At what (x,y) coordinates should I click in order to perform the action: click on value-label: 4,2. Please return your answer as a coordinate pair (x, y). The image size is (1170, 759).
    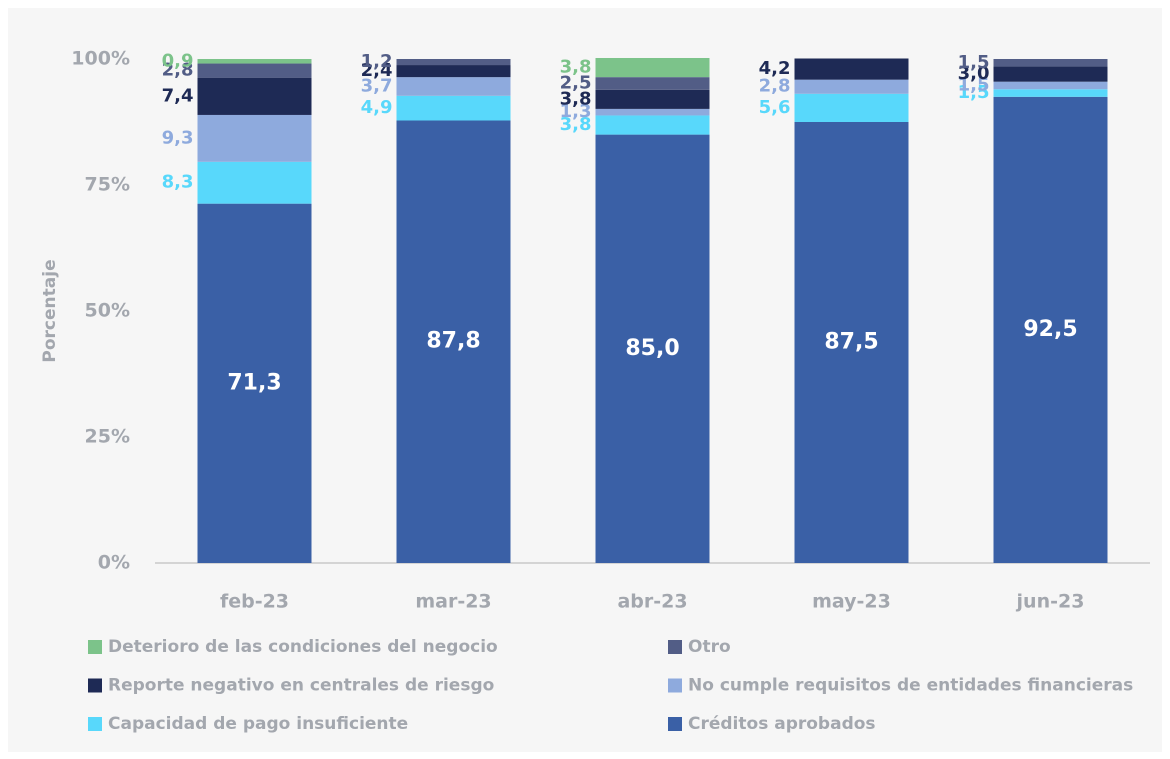
    Looking at the image, I should click on (775, 68).